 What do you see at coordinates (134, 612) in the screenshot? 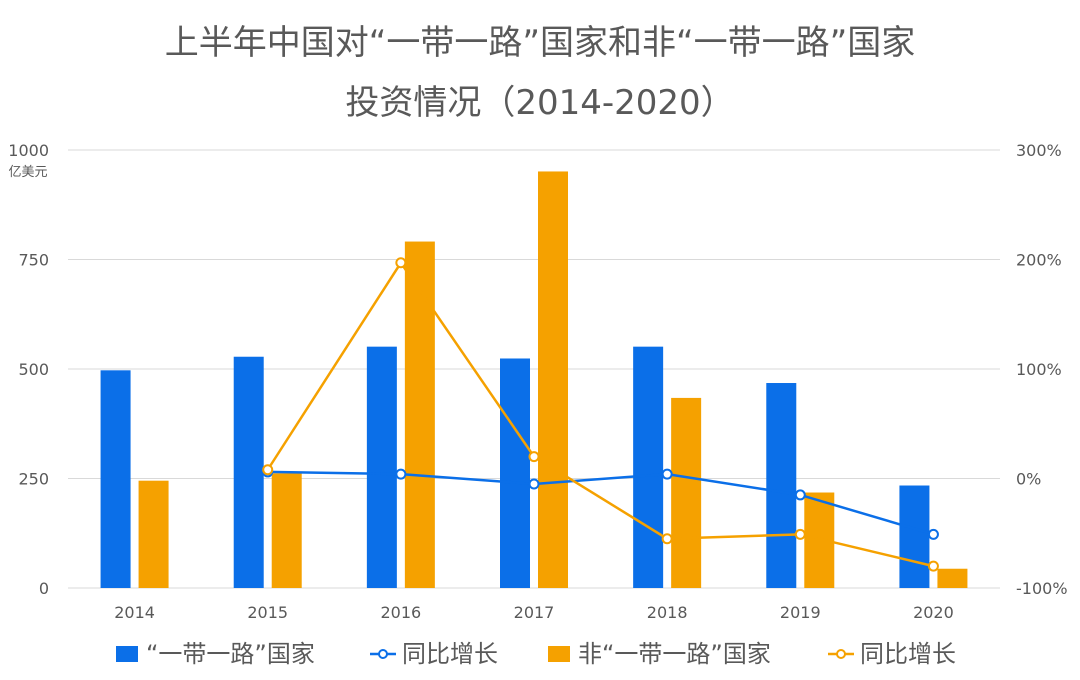
I see `x-tick-label: 2014` at bounding box center [134, 612].